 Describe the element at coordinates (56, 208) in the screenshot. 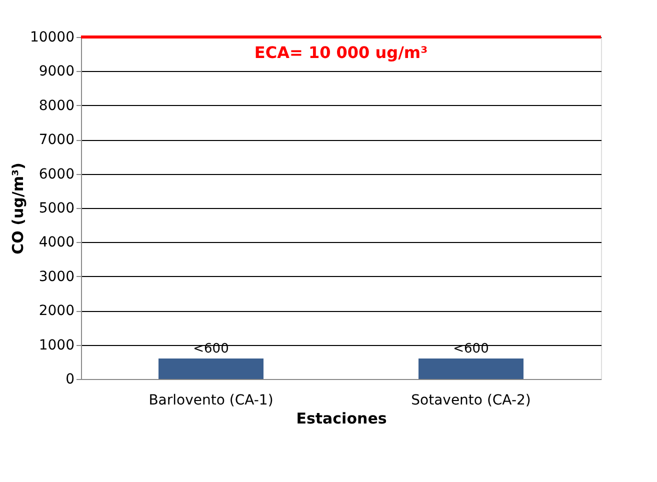

I see `y-tick-label: 5000` at that location.